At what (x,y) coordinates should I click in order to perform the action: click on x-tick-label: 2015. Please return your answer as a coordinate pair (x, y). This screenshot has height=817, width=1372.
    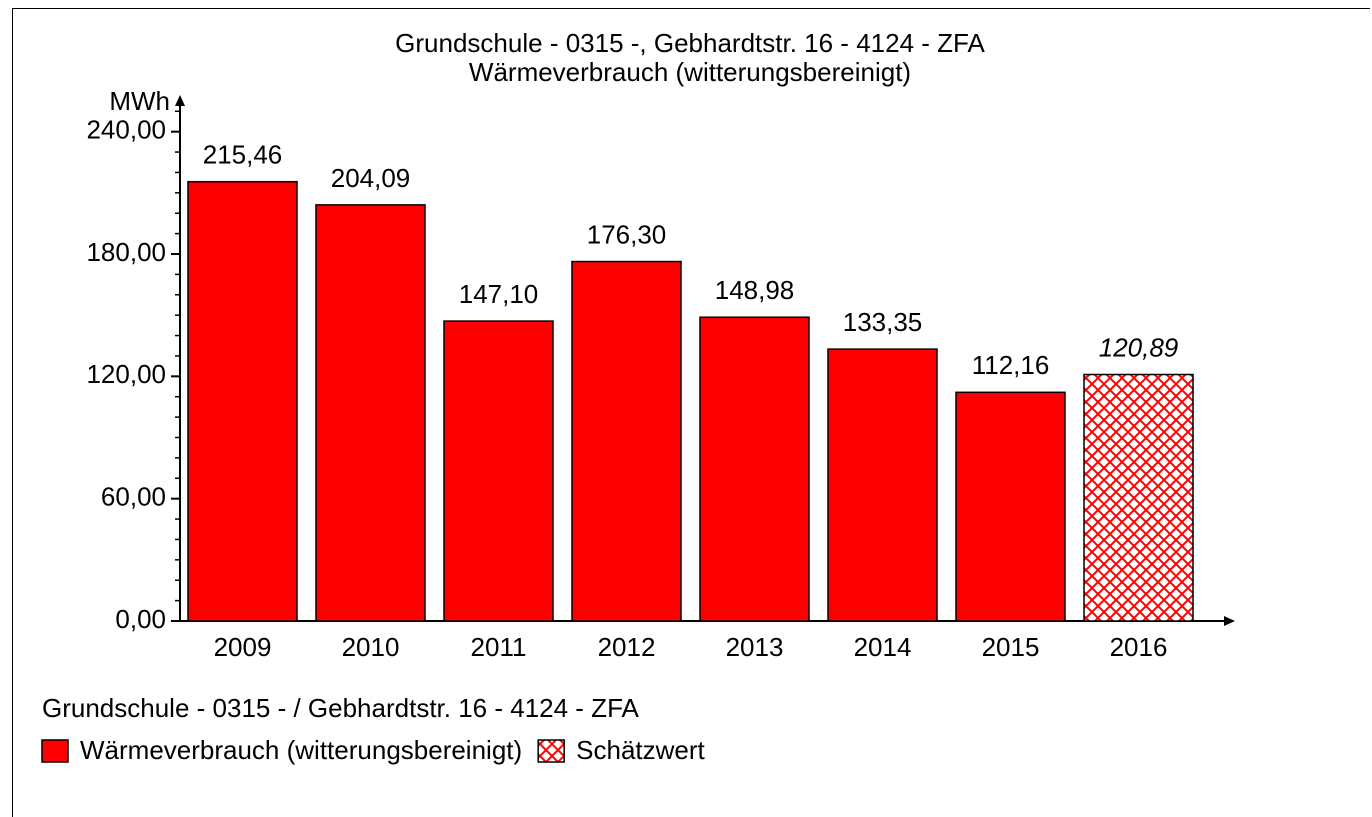
    Looking at the image, I should click on (1011, 647).